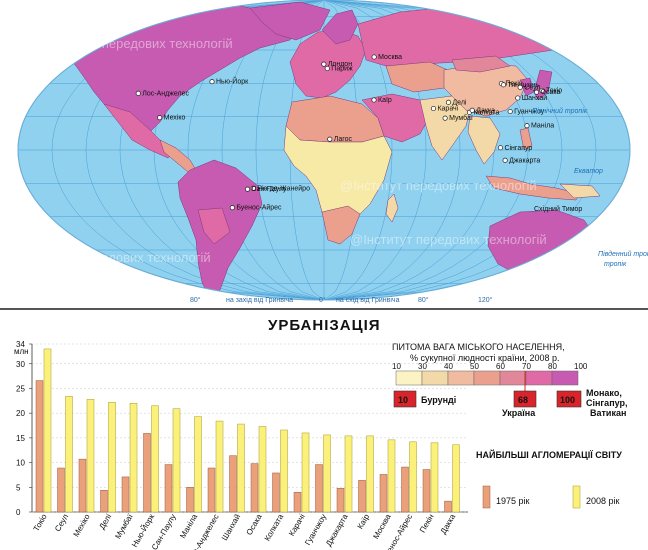  I want to click on category-label: Дакка, so click(448, 524).